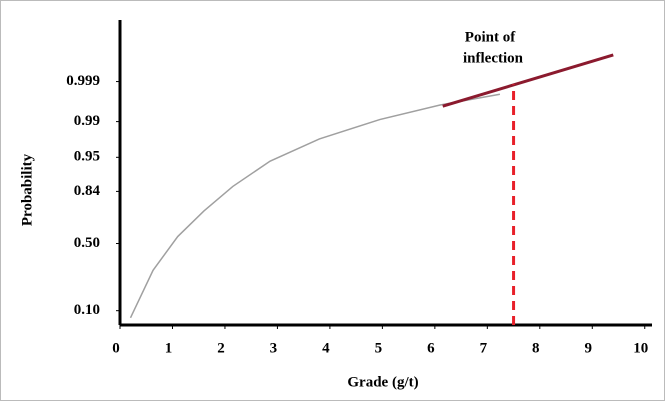 This screenshot has height=401, width=665. Describe the element at coordinates (382, 382) in the screenshot. I see `x-axis-label: Grade (g/t)` at that location.